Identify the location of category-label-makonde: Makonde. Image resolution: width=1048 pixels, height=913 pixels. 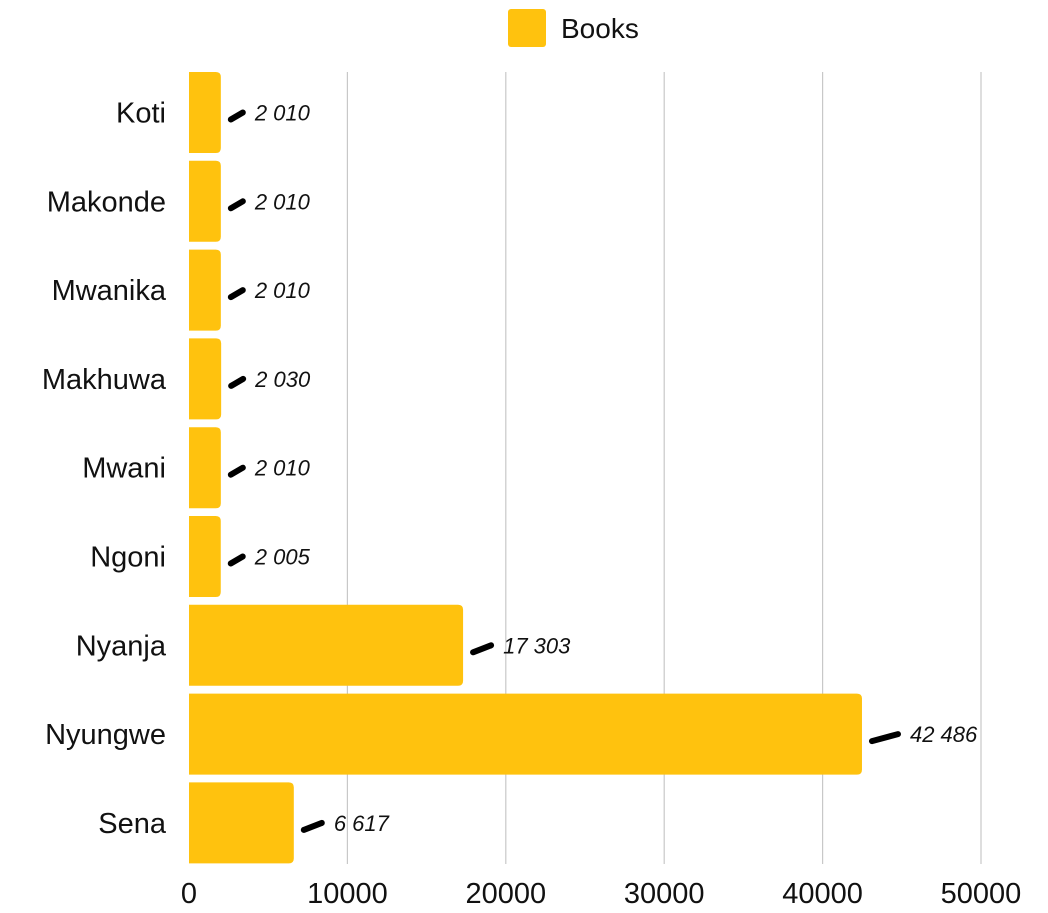
(106, 202).